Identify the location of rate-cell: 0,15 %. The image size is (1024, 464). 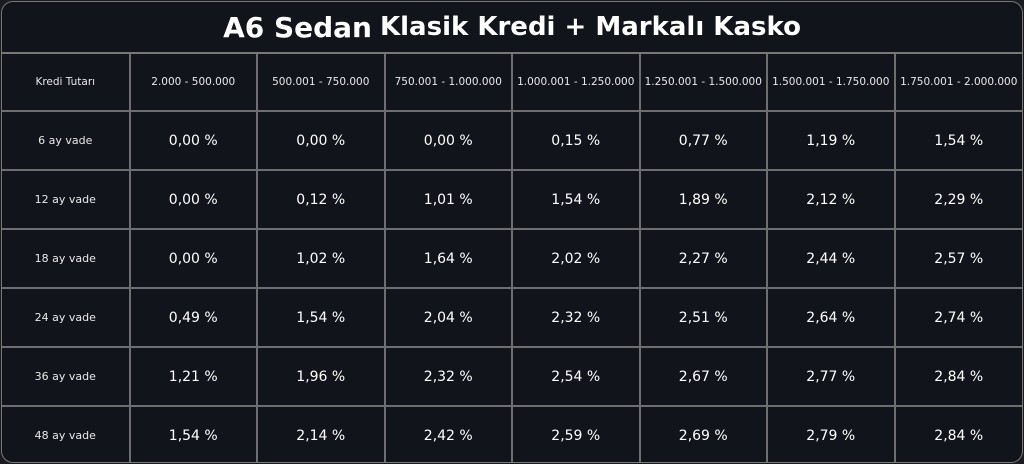
(576, 140).